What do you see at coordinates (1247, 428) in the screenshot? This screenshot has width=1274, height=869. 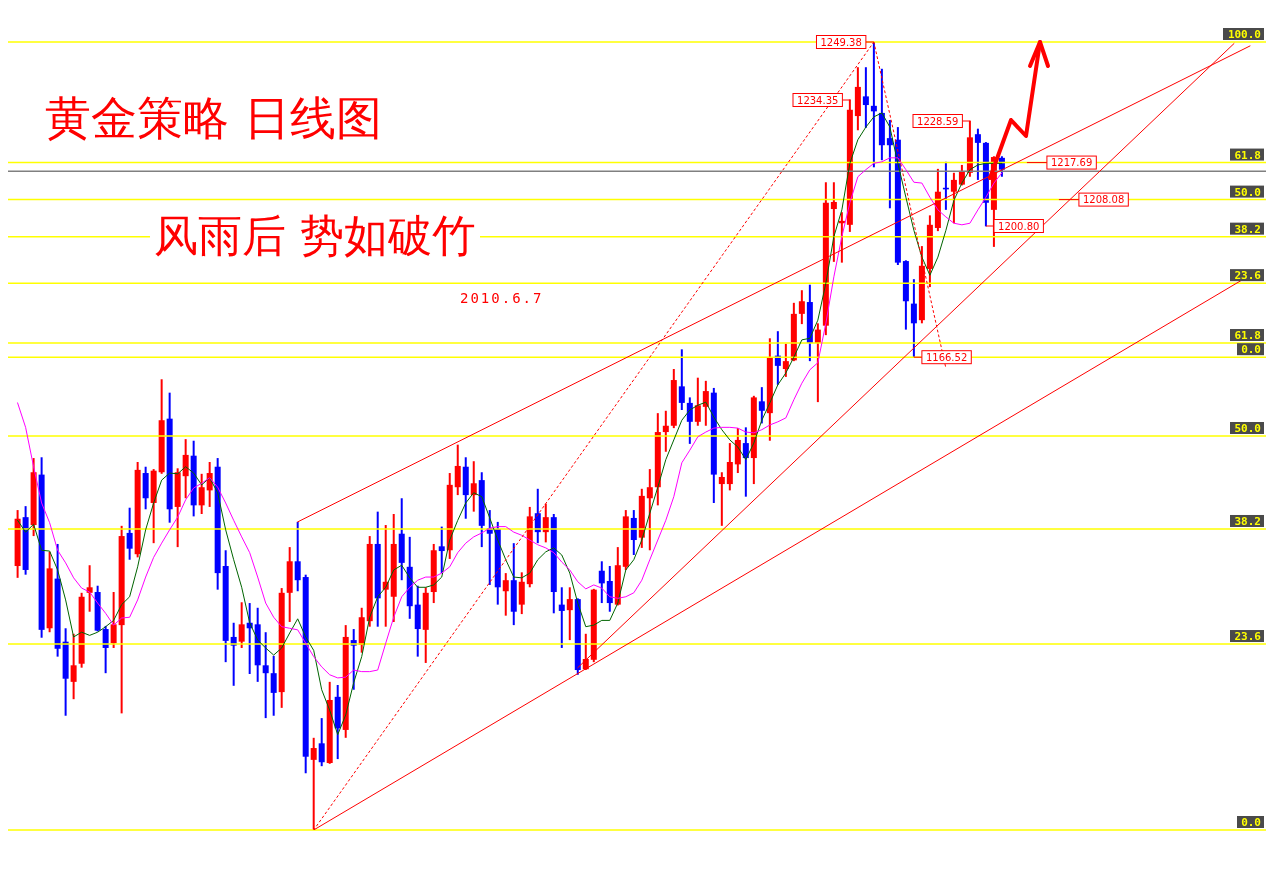 I see `ref-line-label: 50.0` at bounding box center [1247, 428].